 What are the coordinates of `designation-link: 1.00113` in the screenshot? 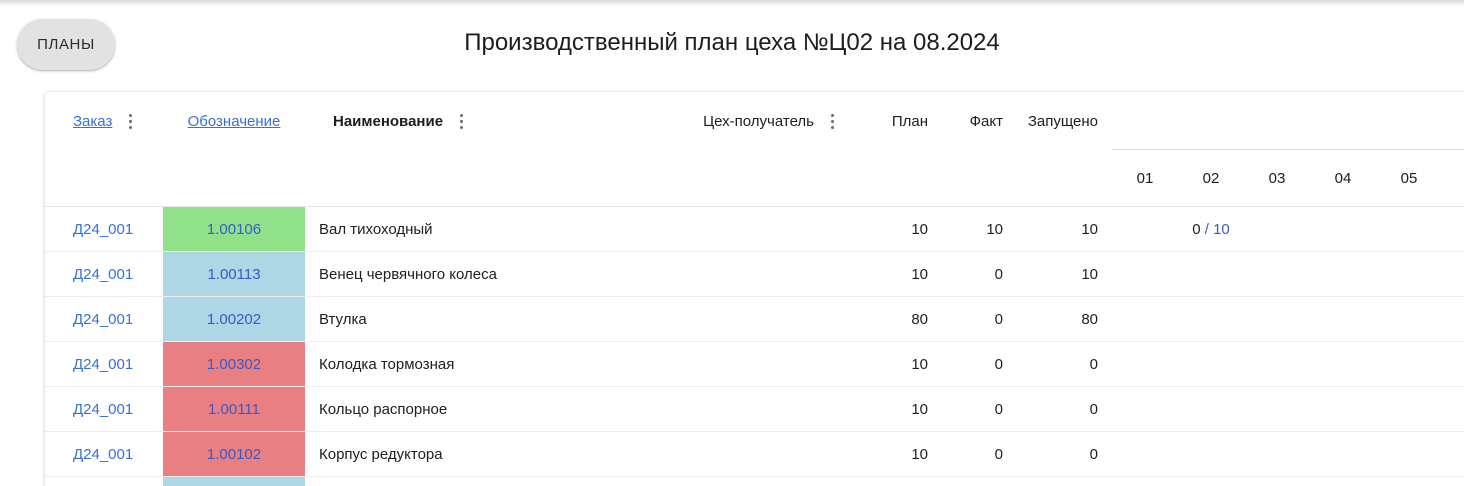 It's located at (234, 274).